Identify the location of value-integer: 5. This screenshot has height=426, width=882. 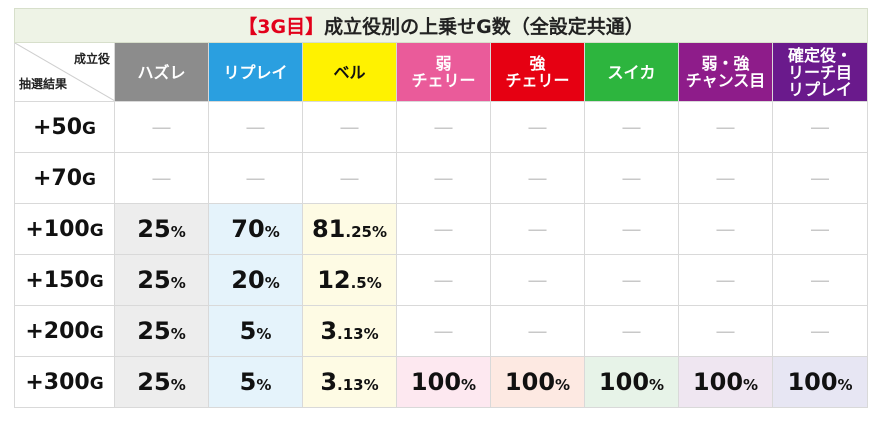
(248, 331).